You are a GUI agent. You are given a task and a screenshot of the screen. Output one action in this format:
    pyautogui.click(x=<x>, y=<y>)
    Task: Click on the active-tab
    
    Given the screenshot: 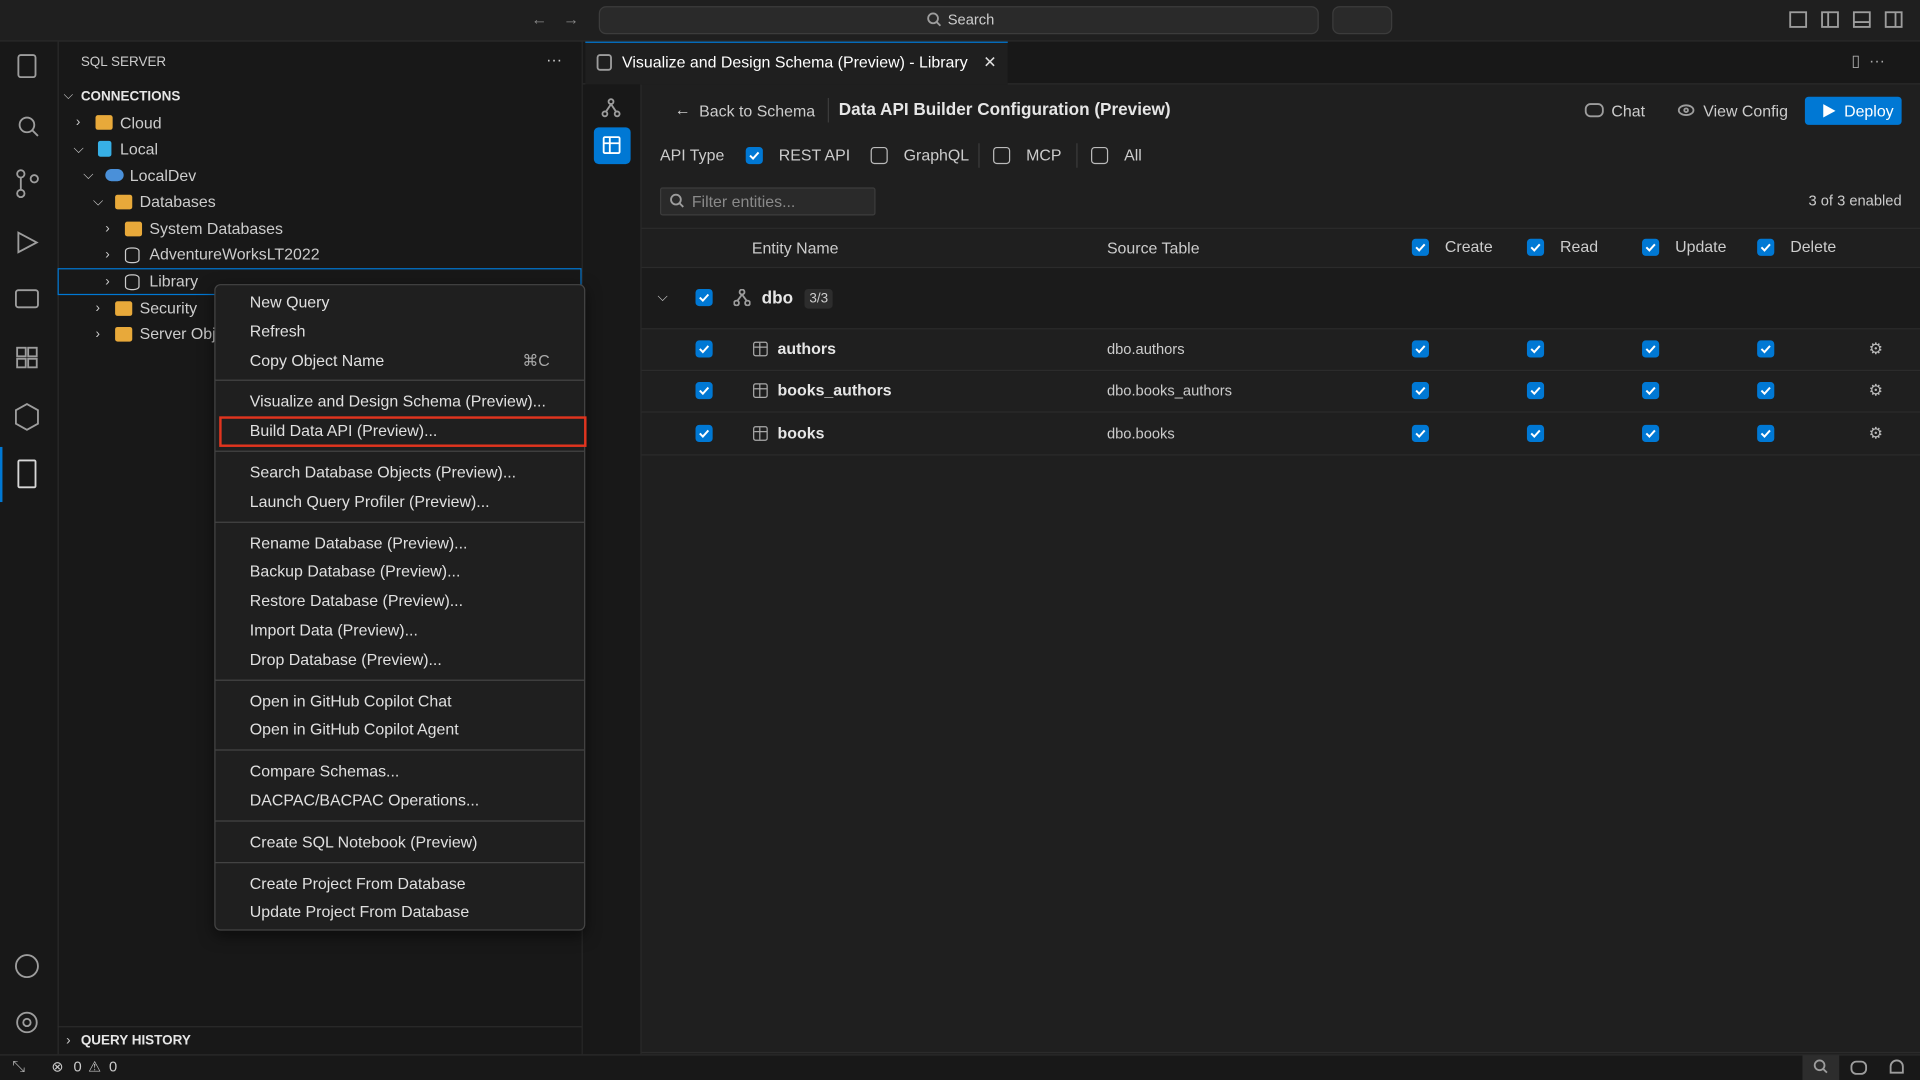 What is the action you would take?
    pyautogui.click(x=796, y=63)
    